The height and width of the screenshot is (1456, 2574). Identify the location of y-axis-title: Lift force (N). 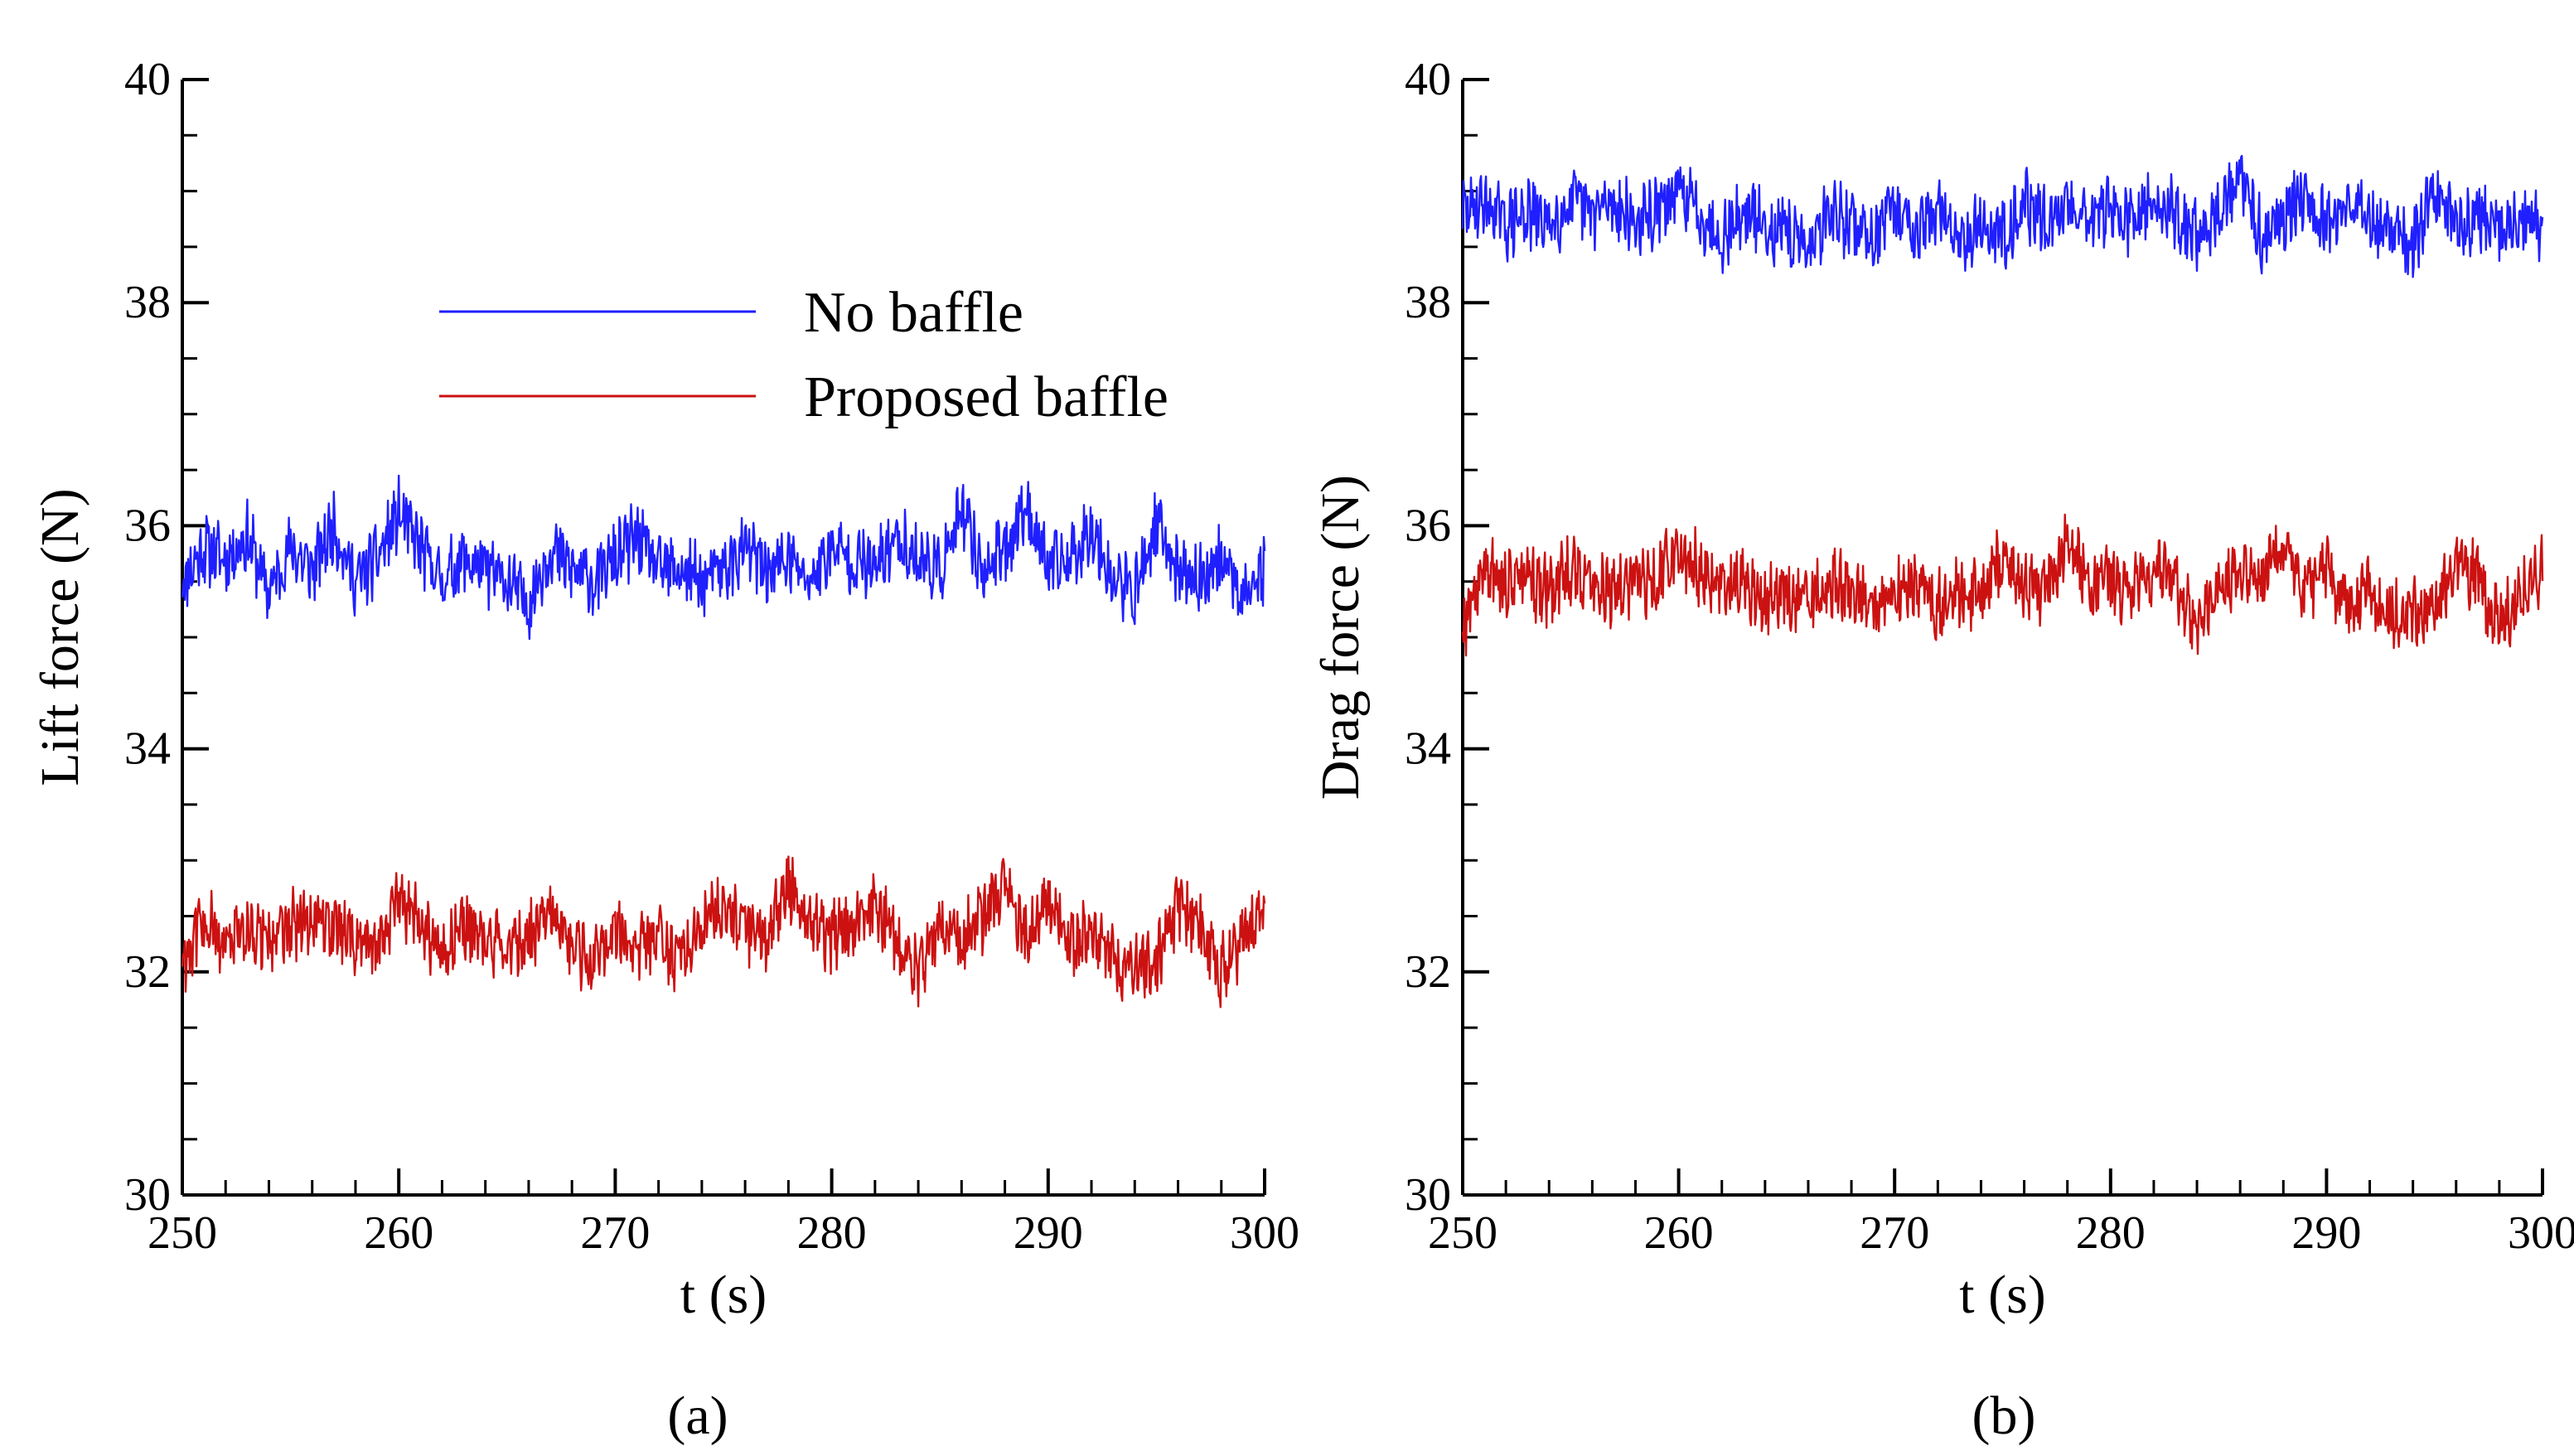
(60, 637).